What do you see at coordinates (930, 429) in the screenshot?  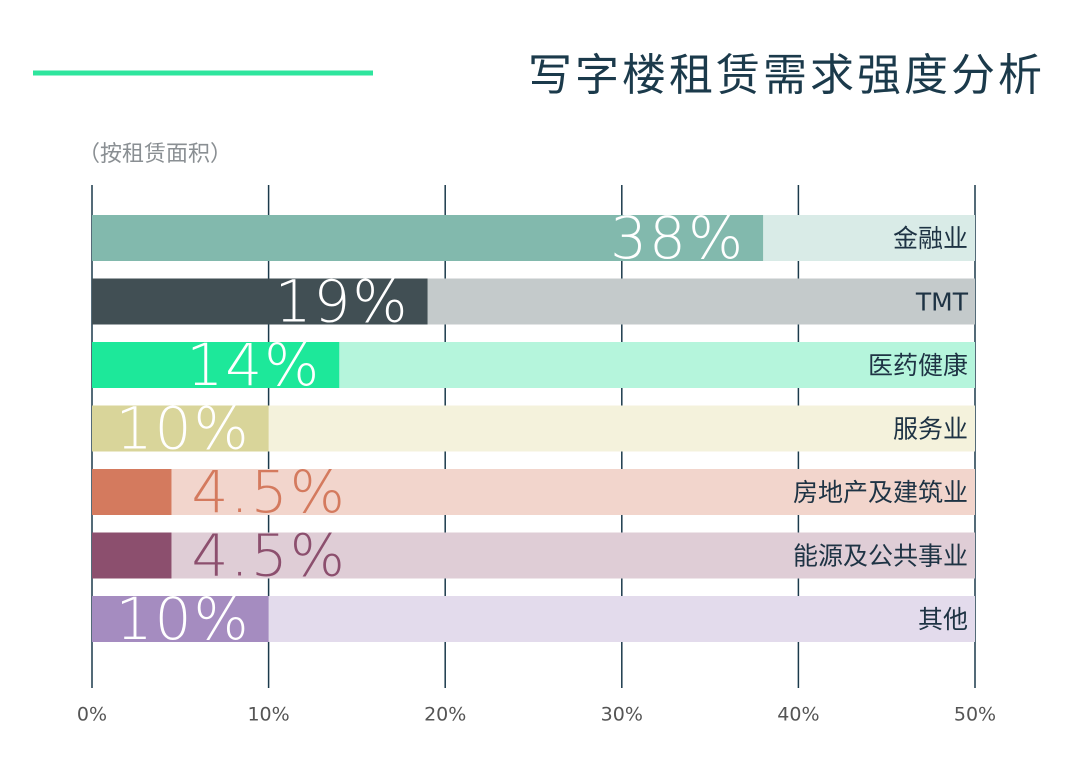 I see `category-label: 服务业` at bounding box center [930, 429].